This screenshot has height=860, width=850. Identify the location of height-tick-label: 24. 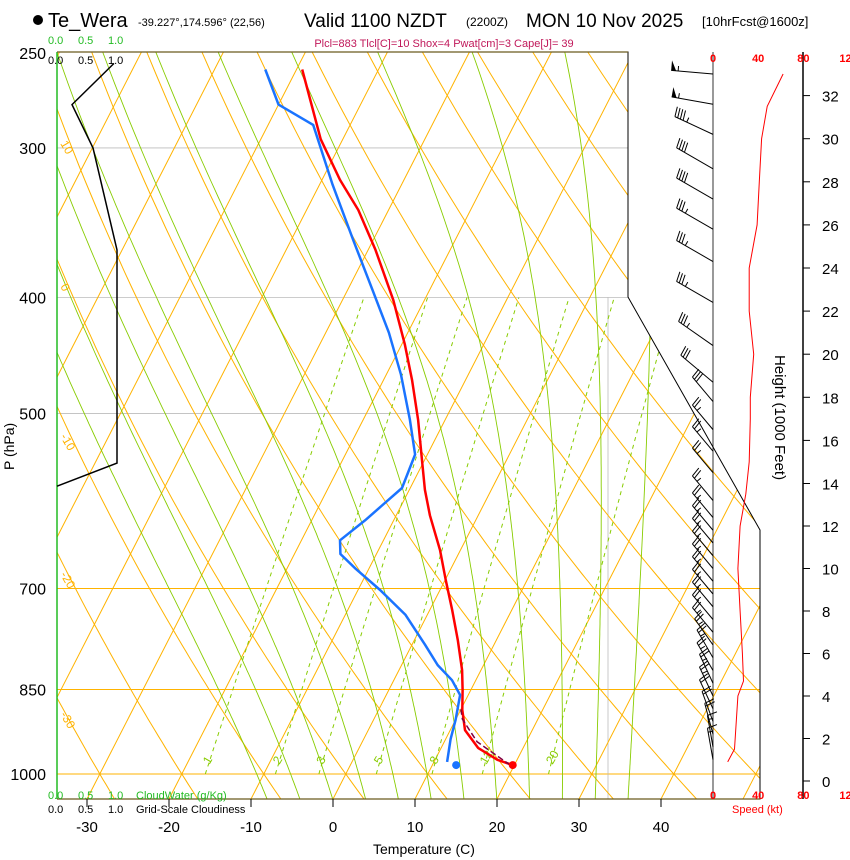
(830, 269).